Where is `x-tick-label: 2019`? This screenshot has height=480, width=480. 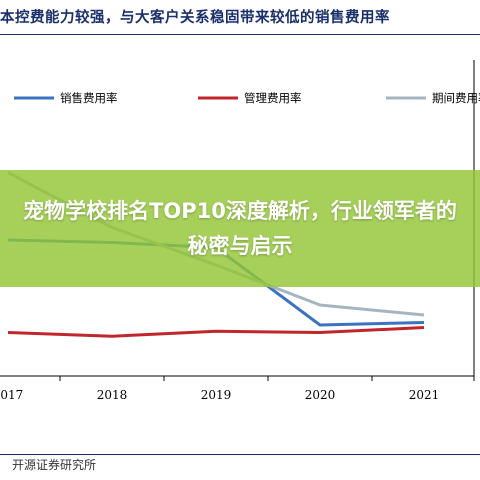 x-tick-label: 2019 is located at coordinates (216, 395).